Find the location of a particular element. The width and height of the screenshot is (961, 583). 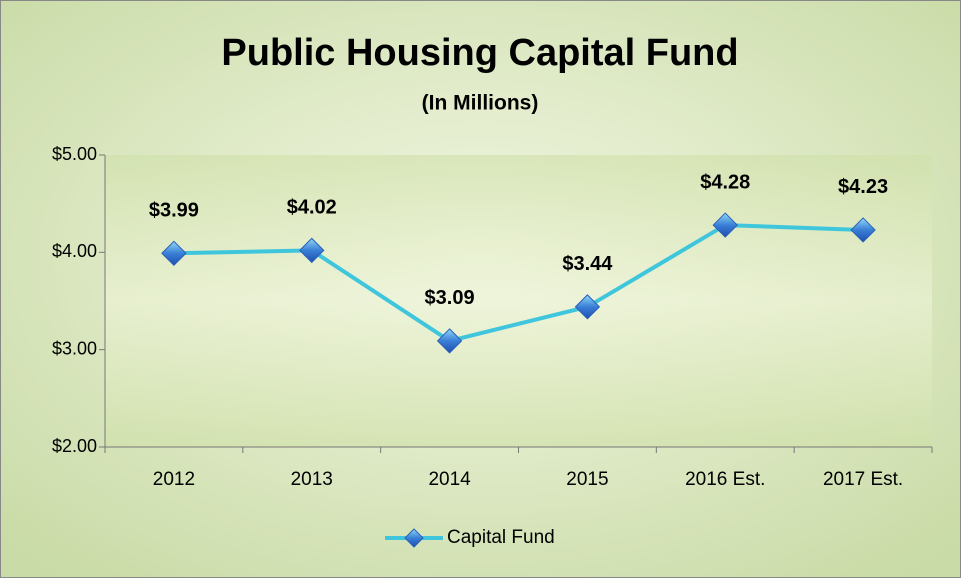

data-label: $4.23 is located at coordinates (863, 187).